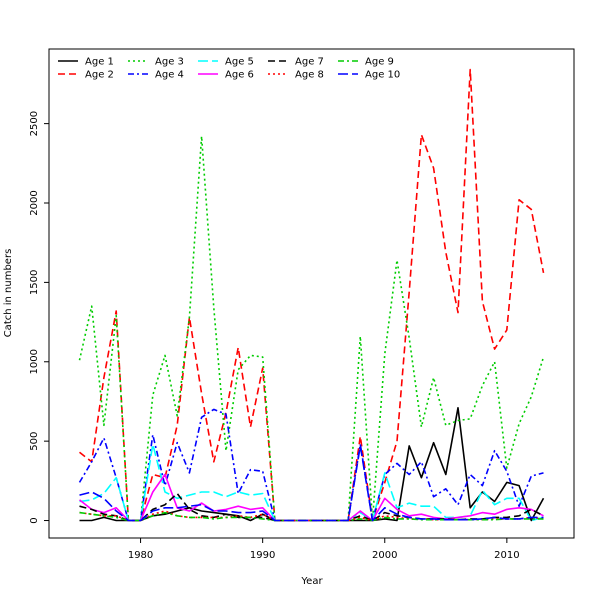 The width and height of the screenshot is (600, 600). I want to click on y-tick-label: 1000, so click(34, 361).